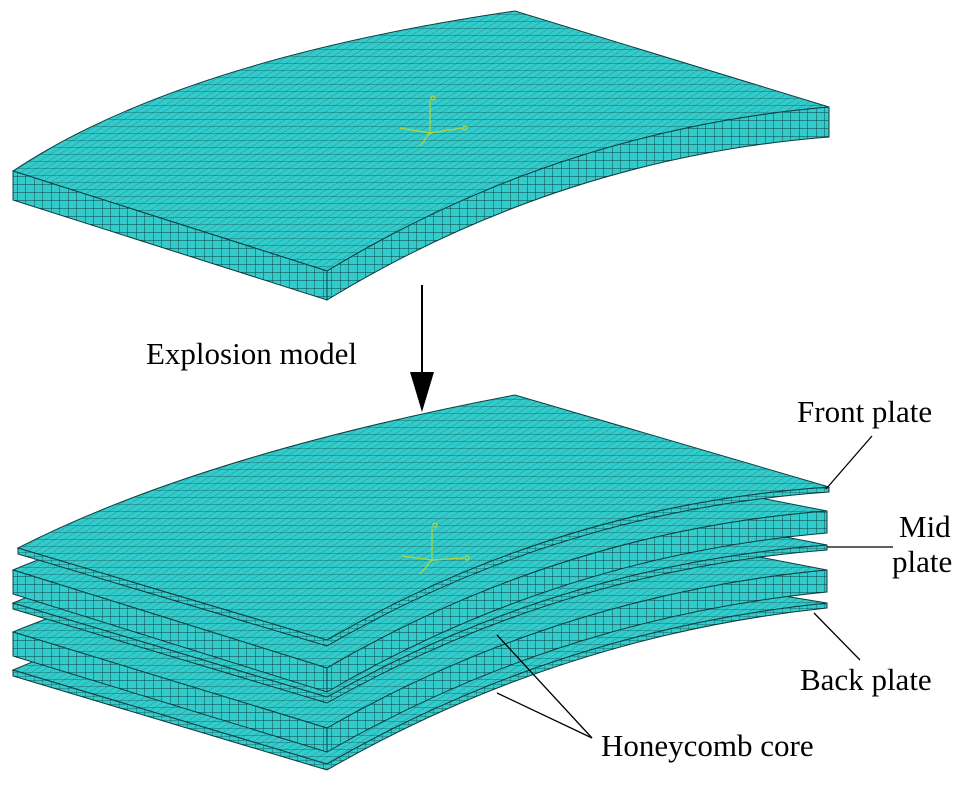  What do you see at coordinates (544, 686) in the screenshot?
I see `honeycomb-core-leader-upper` at bounding box center [544, 686].